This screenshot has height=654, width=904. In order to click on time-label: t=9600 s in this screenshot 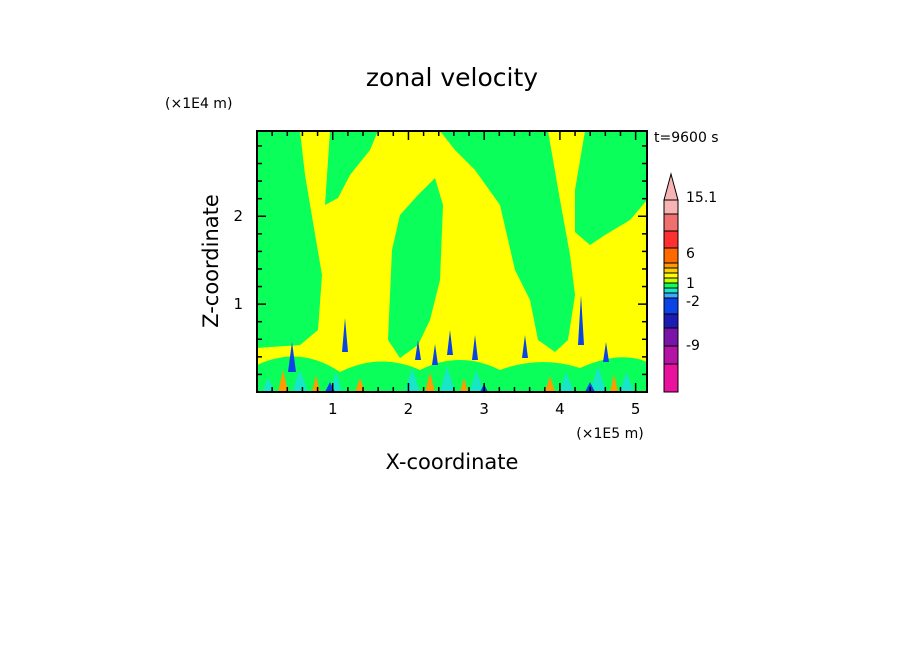, I will do `click(686, 138)`.